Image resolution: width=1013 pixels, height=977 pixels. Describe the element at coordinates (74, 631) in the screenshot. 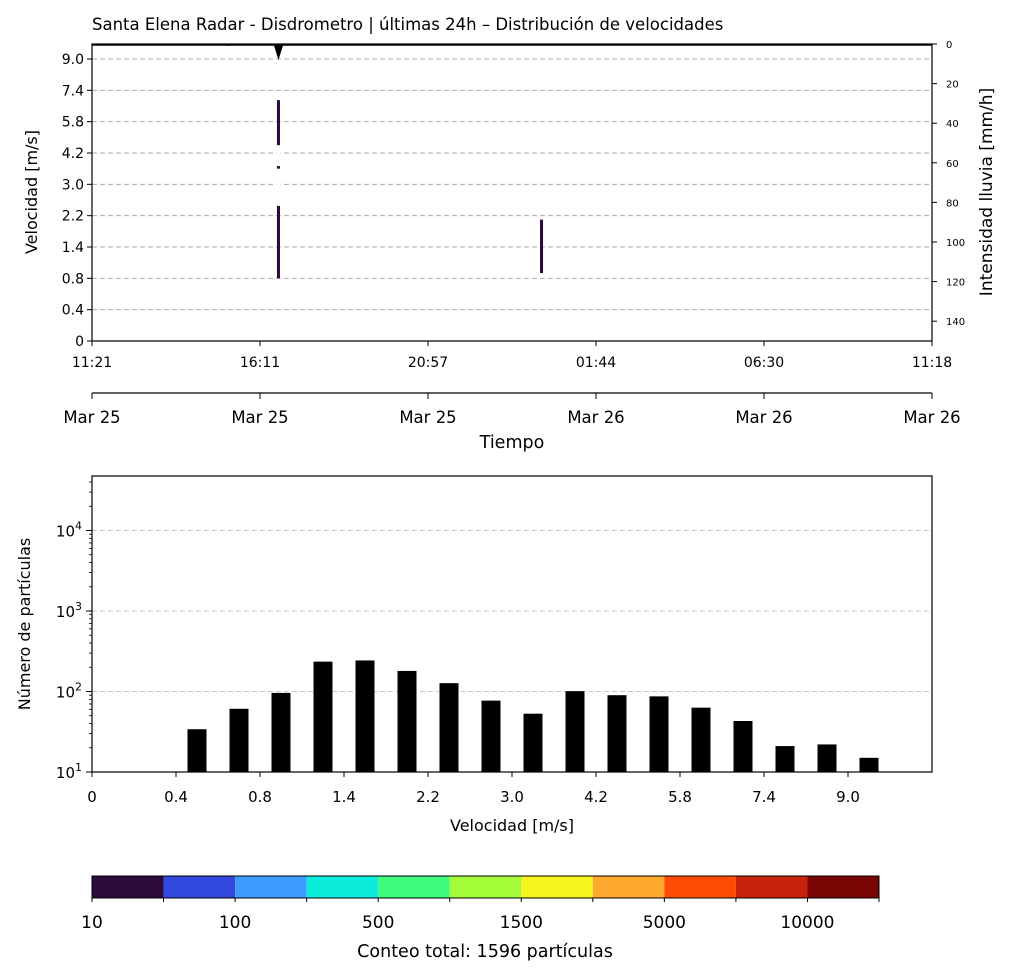

I see `histogram-y-axis: 10¹ 10² 10³ 10⁴` at that location.